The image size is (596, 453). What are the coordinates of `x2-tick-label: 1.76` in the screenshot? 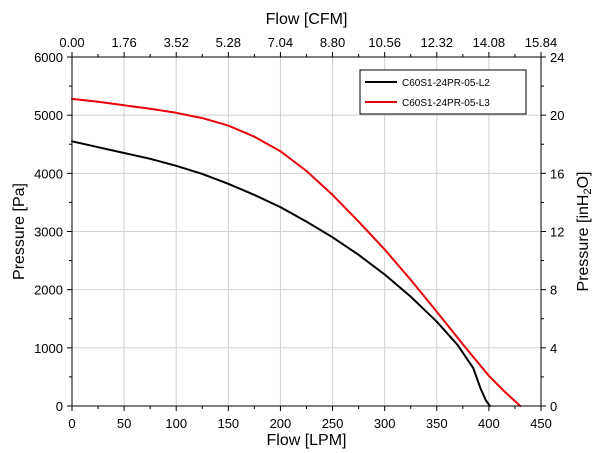 It's located at (123, 42).